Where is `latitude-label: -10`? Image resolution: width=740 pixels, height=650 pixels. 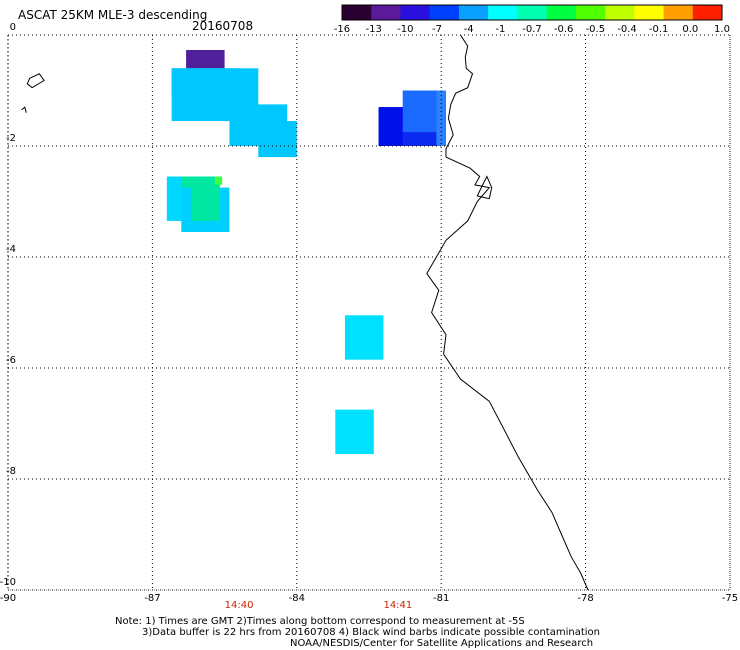 latitude-label: -10 is located at coordinates (8, 582).